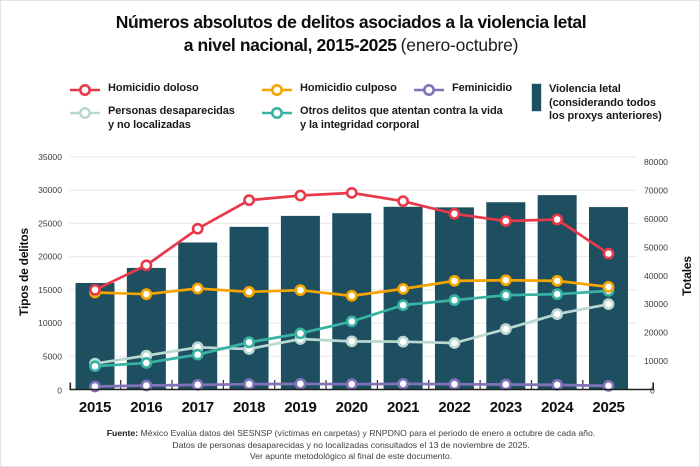 Image resolution: width=700 pixels, height=467 pixels. Describe the element at coordinates (198, 316) in the screenshot. I see `bar-2017` at that location.